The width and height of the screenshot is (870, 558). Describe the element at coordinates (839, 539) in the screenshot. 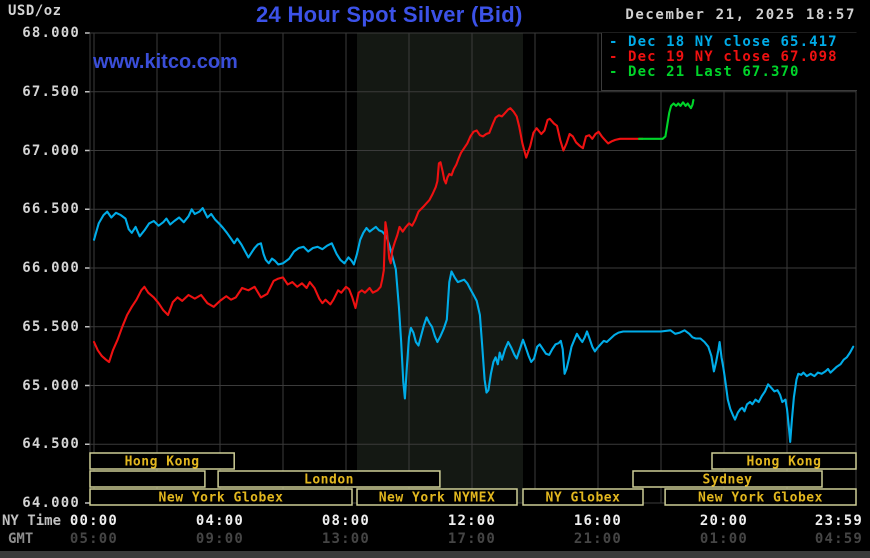

I see `gmt-tick-label: 04:59` at that location.